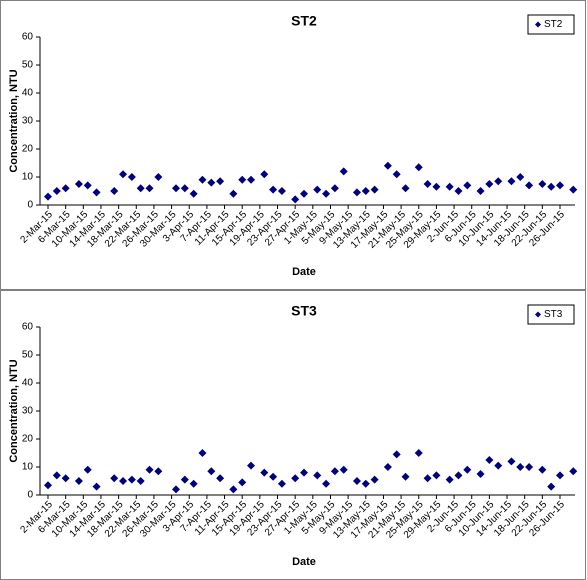 This screenshot has height=580, width=587. I want to click on y-tick-label: 30, so click(28, 411).